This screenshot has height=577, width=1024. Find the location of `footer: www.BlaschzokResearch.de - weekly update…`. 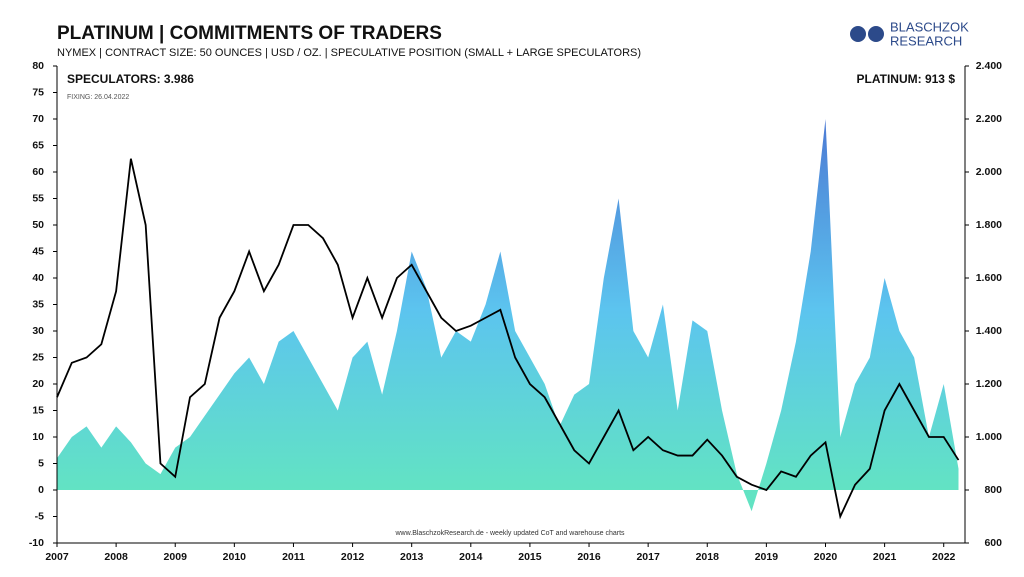

footer: www.BlaschzokResearch.de - weekly update… is located at coordinates (509, 533).